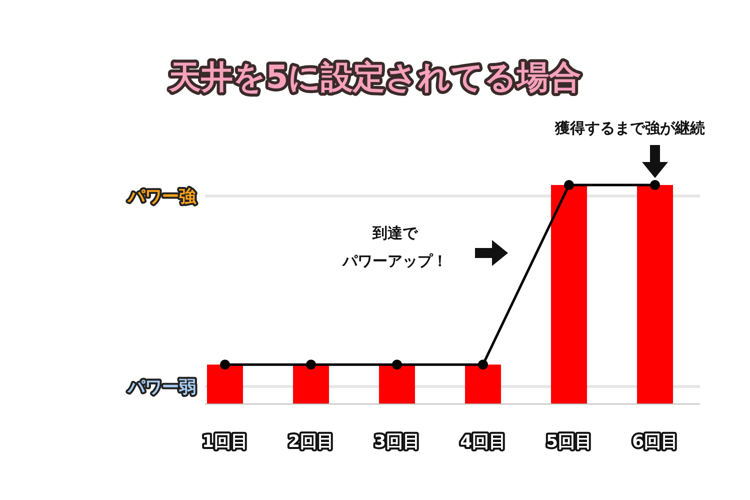  What do you see at coordinates (375, 77) in the screenshot?
I see `chart-title: 天井を5に設定されてる場合` at bounding box center [375, 77].